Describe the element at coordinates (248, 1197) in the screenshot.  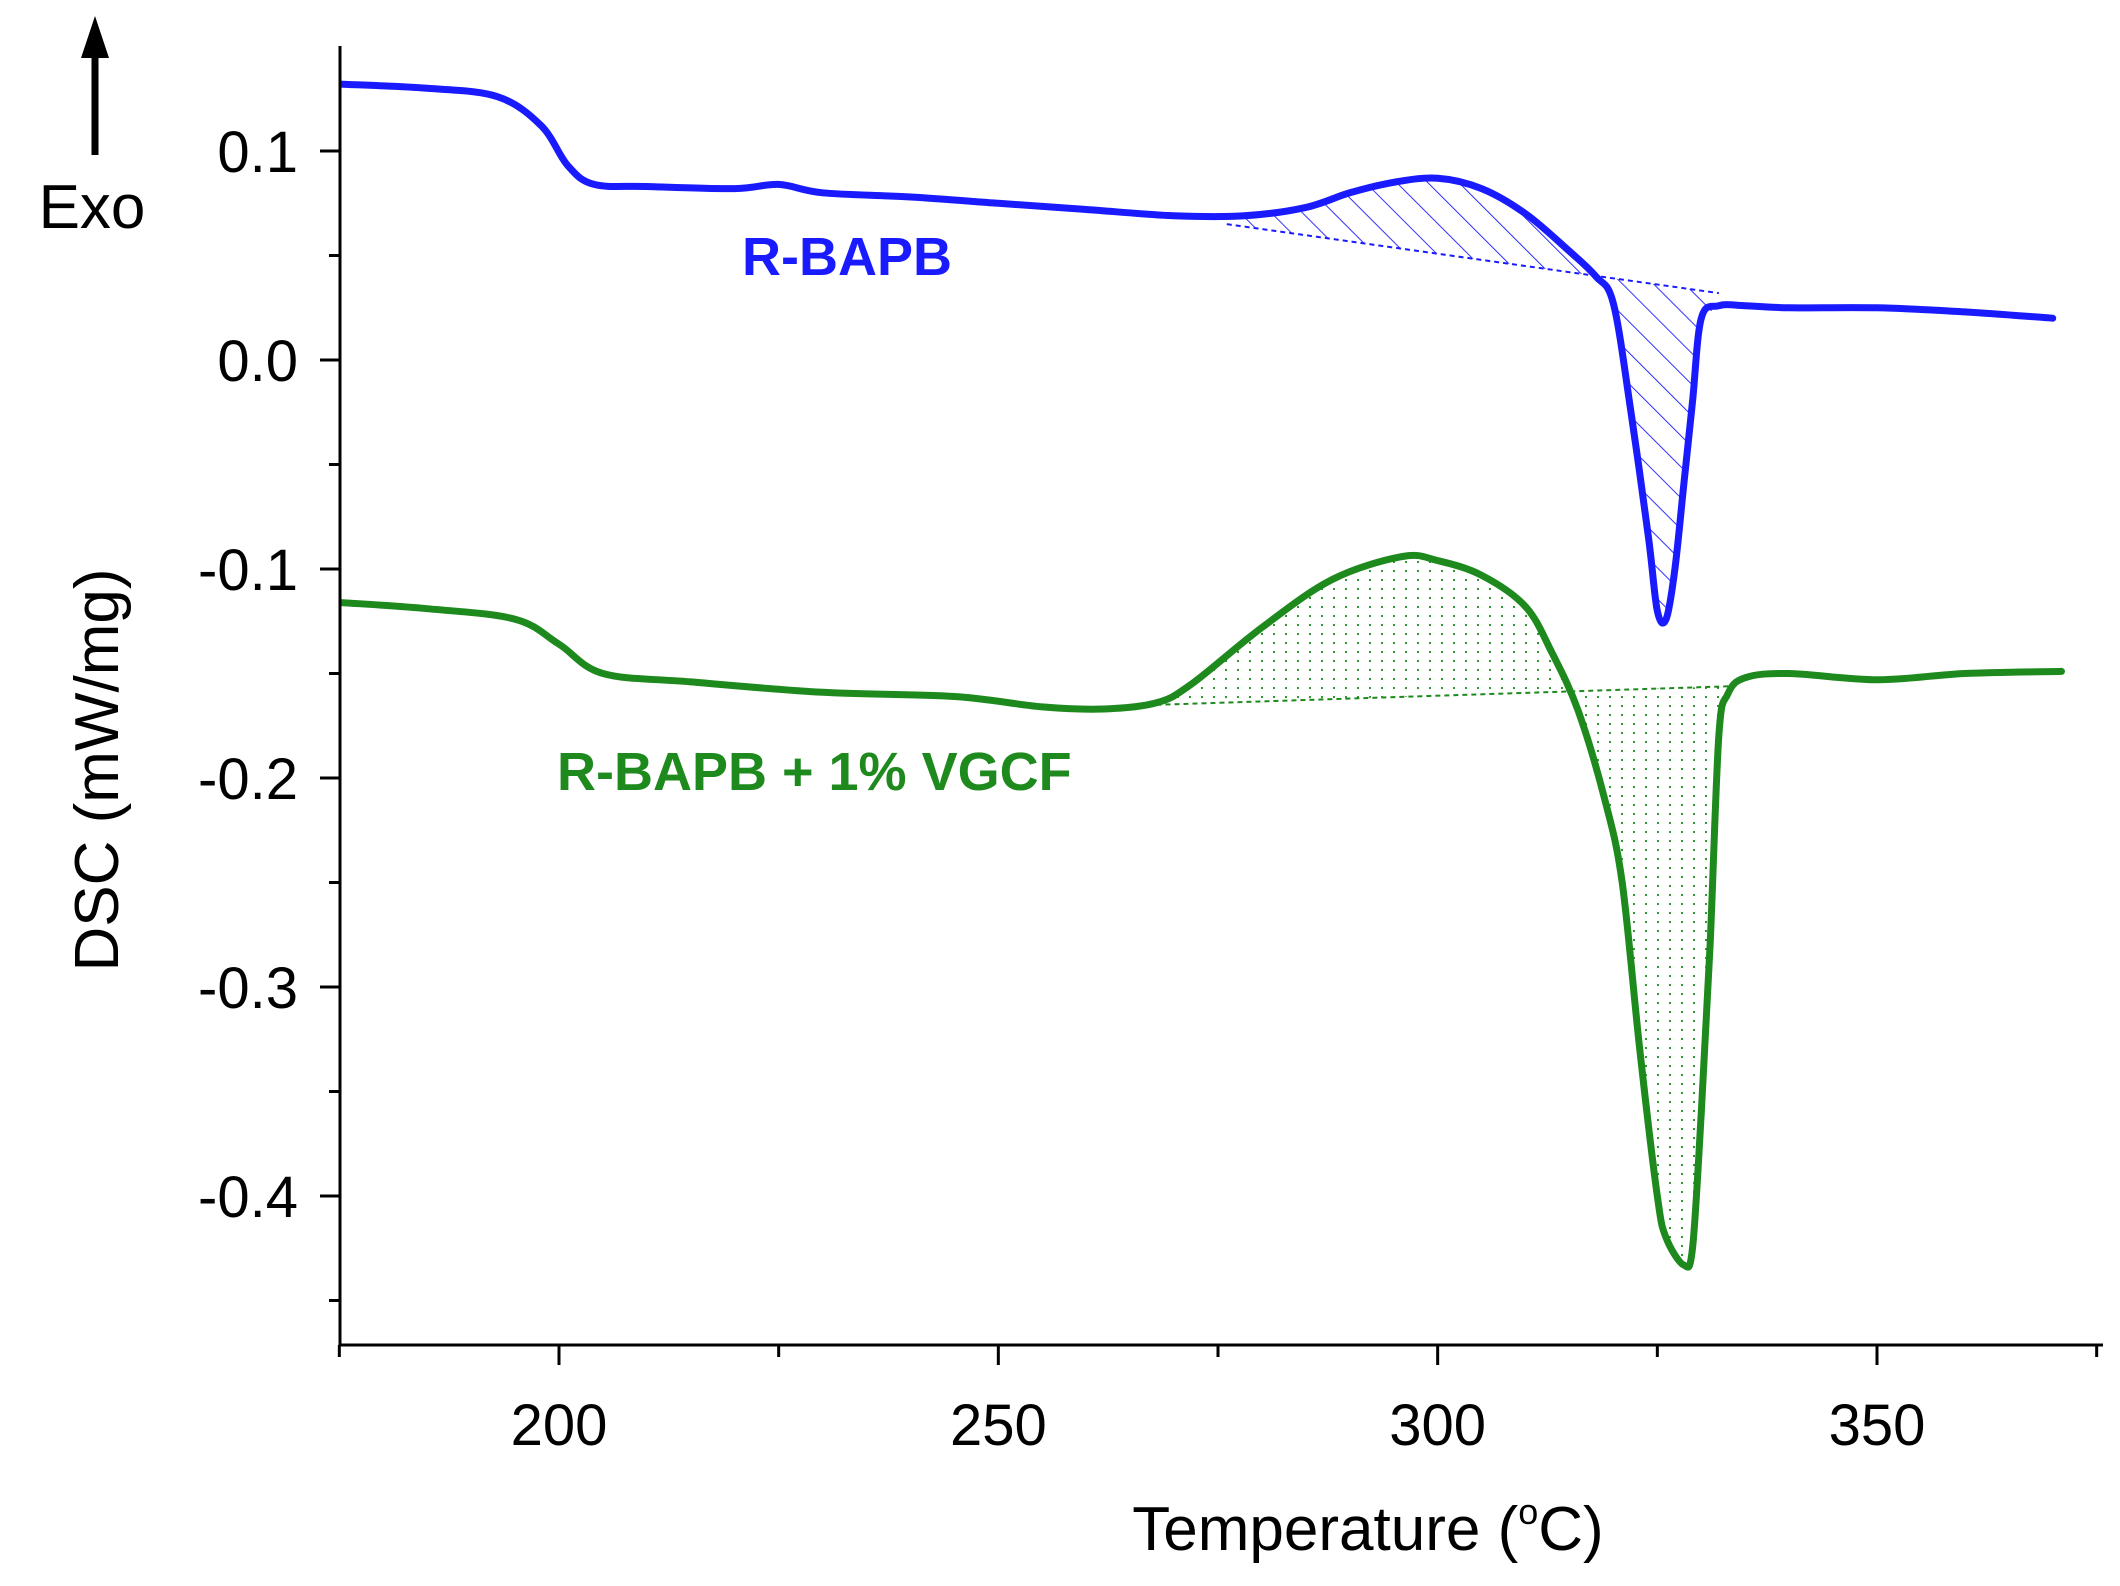
I see `y-tick-label: -0.4` at that location.